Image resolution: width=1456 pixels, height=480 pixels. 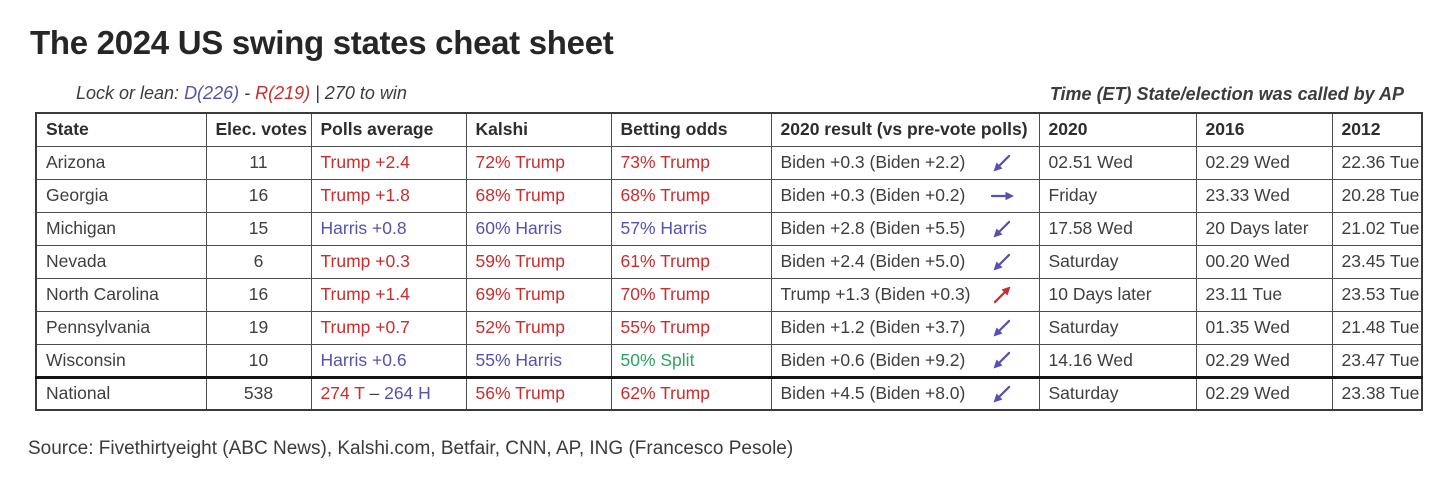 What do you see at coordinates (365, 261) in the screenshot?
I see `value-segment: Trump +0.3` at bounding box center [365, 261].